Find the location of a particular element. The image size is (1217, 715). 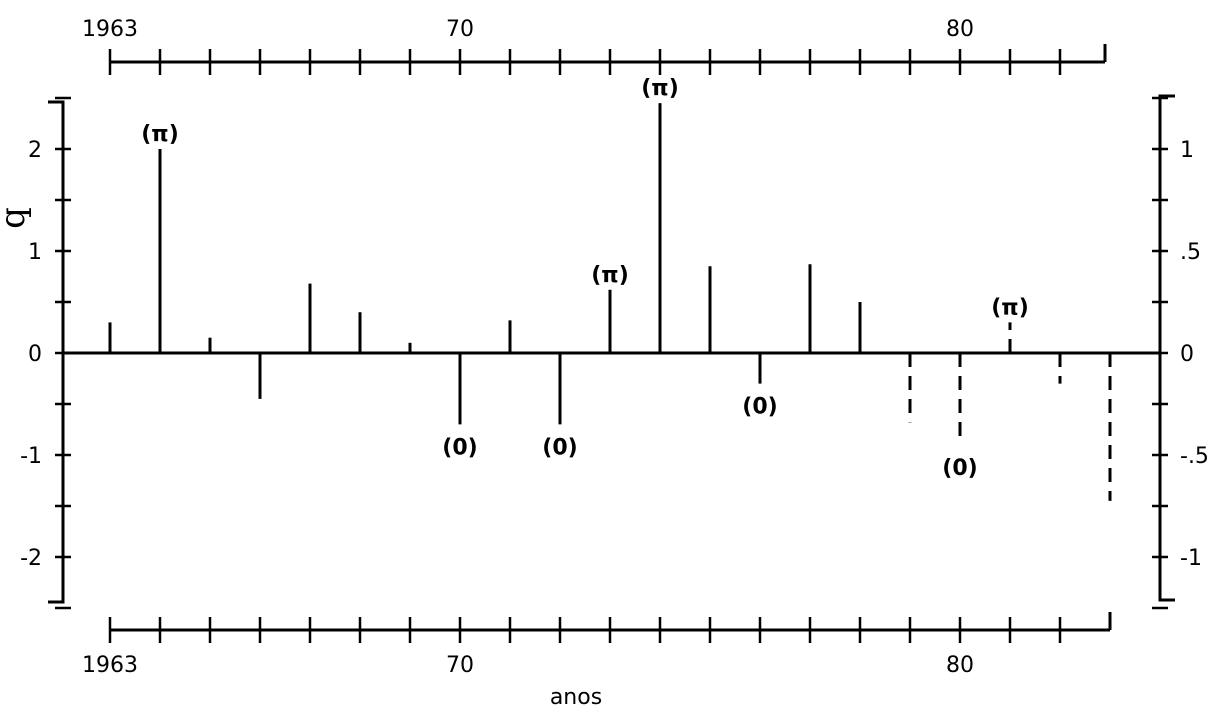

top-year-tick-label: 70 is located at coordinates (460, 29).